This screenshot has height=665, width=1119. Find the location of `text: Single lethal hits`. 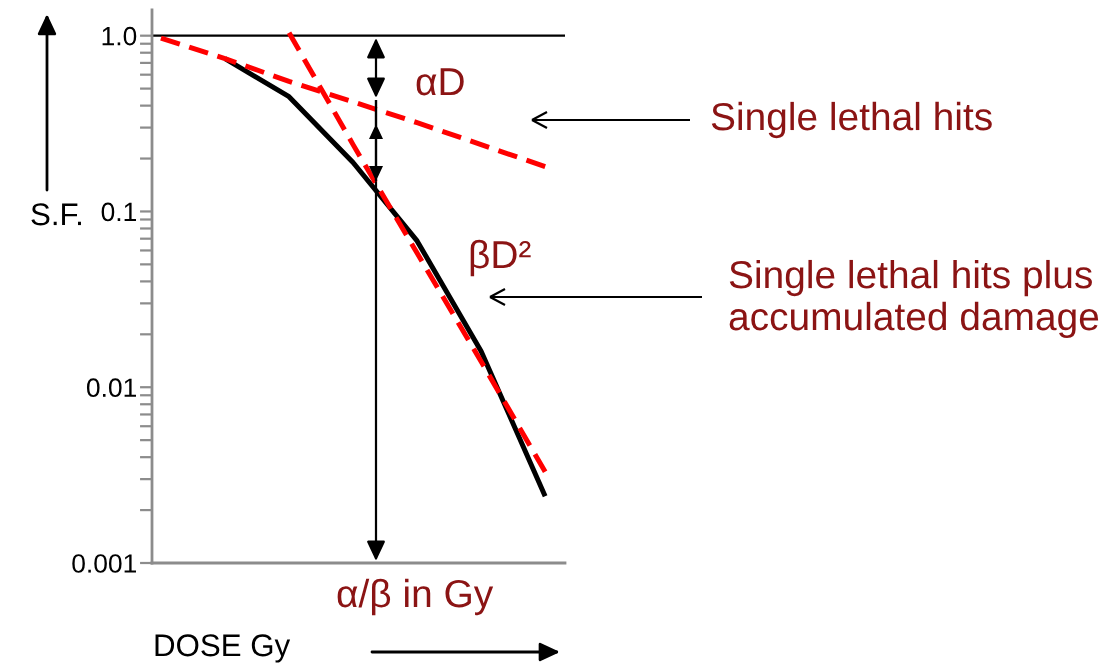

text: Single lethal hits is located at coordinates (851, 120).